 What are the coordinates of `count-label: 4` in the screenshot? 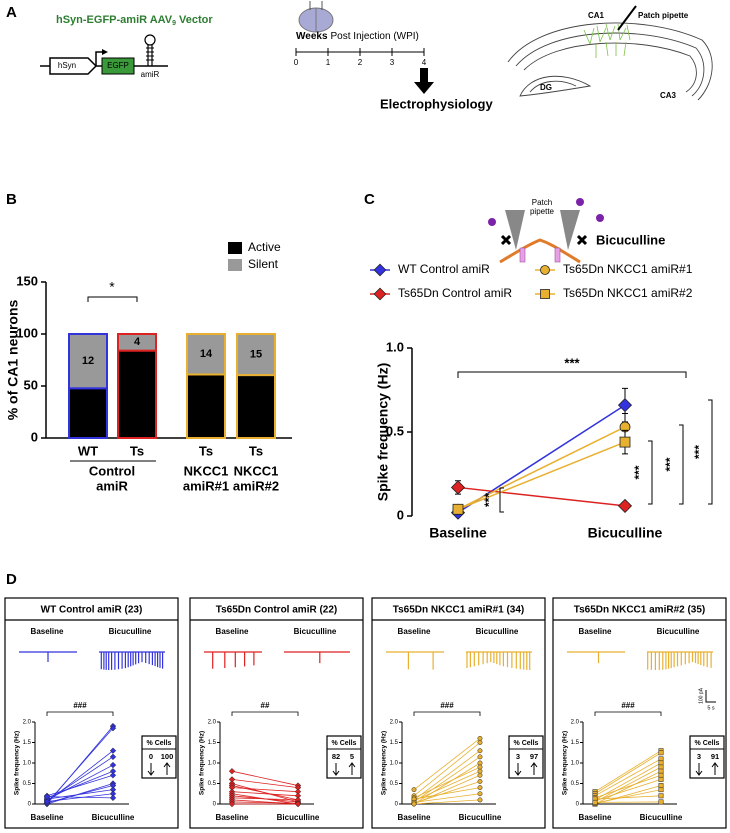 It's located at (137, 342).